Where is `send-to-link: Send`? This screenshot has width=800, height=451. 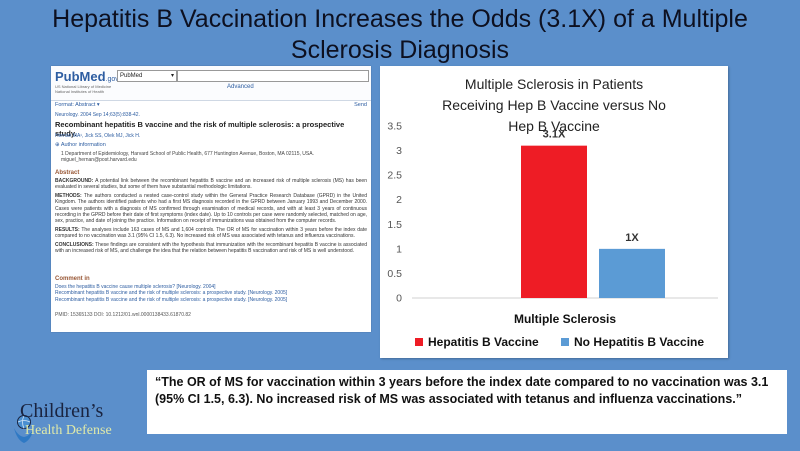
send-to-link: Send is located at coordinates (360, 105).